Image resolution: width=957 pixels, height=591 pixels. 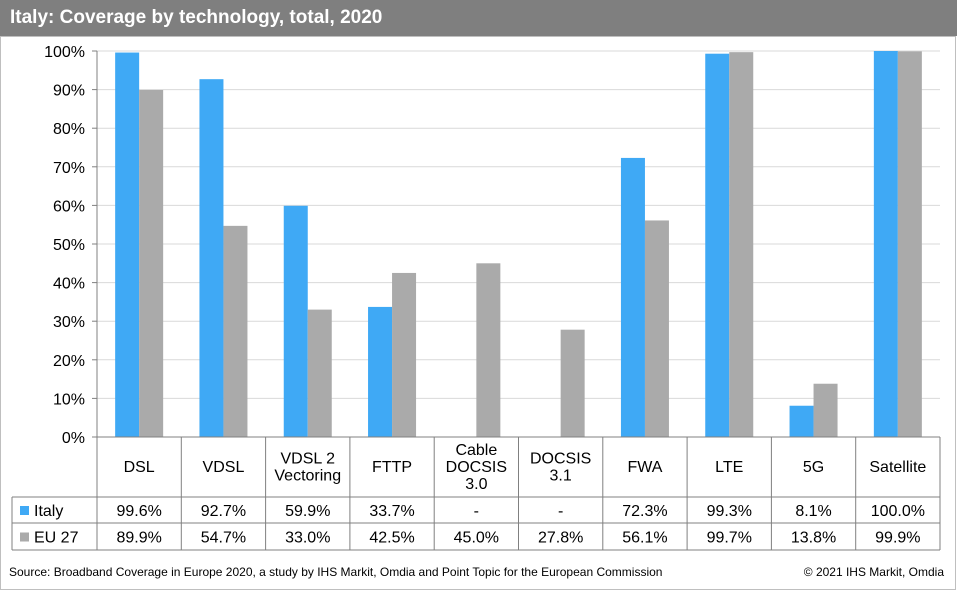 I want to click on category-label: VDSL 2, so click(x=307, y=459).